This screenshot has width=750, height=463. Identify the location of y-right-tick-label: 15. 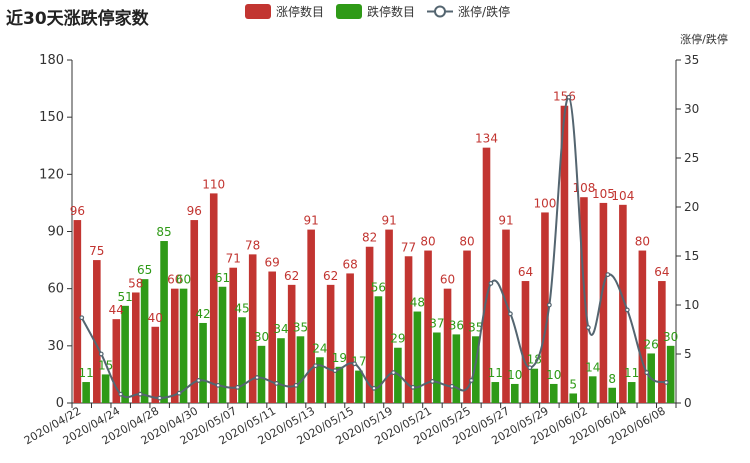
(691, 256).